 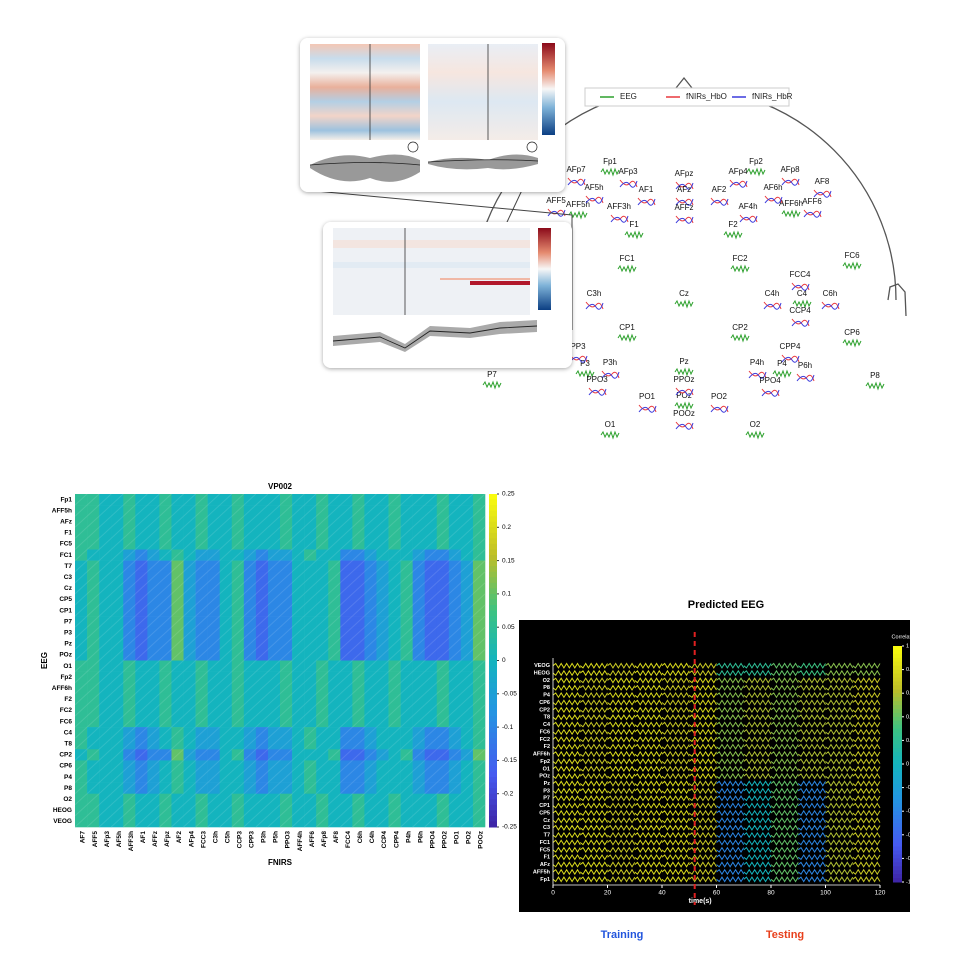 I want to click on hbr-trace, so click(x=647, y=409).